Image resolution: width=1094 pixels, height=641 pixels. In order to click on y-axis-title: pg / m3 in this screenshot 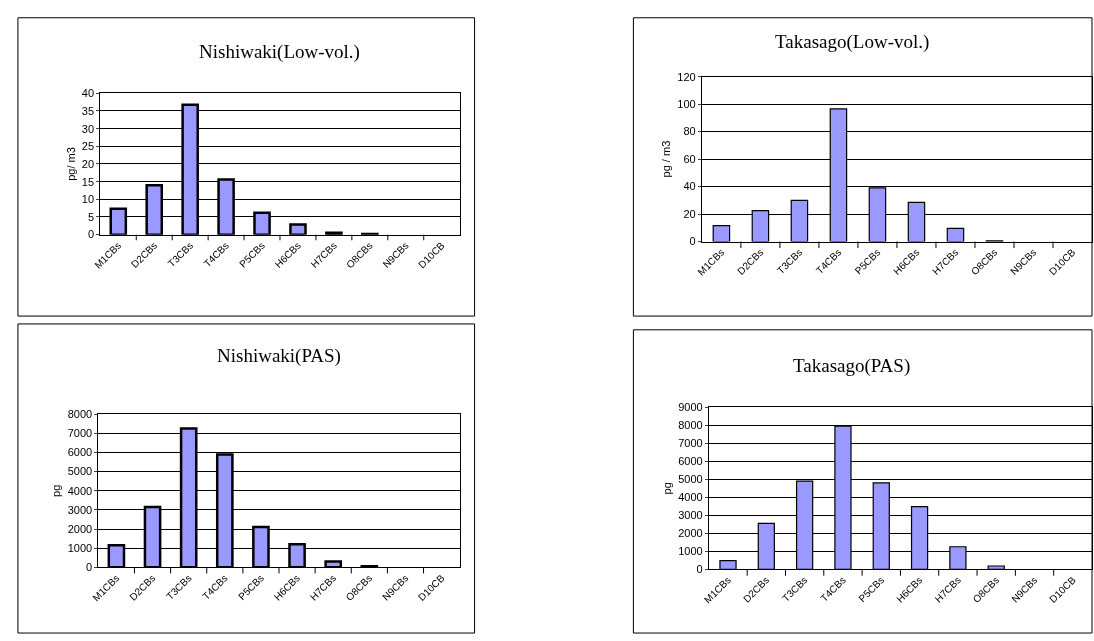, I will do `click(665, 159)`.